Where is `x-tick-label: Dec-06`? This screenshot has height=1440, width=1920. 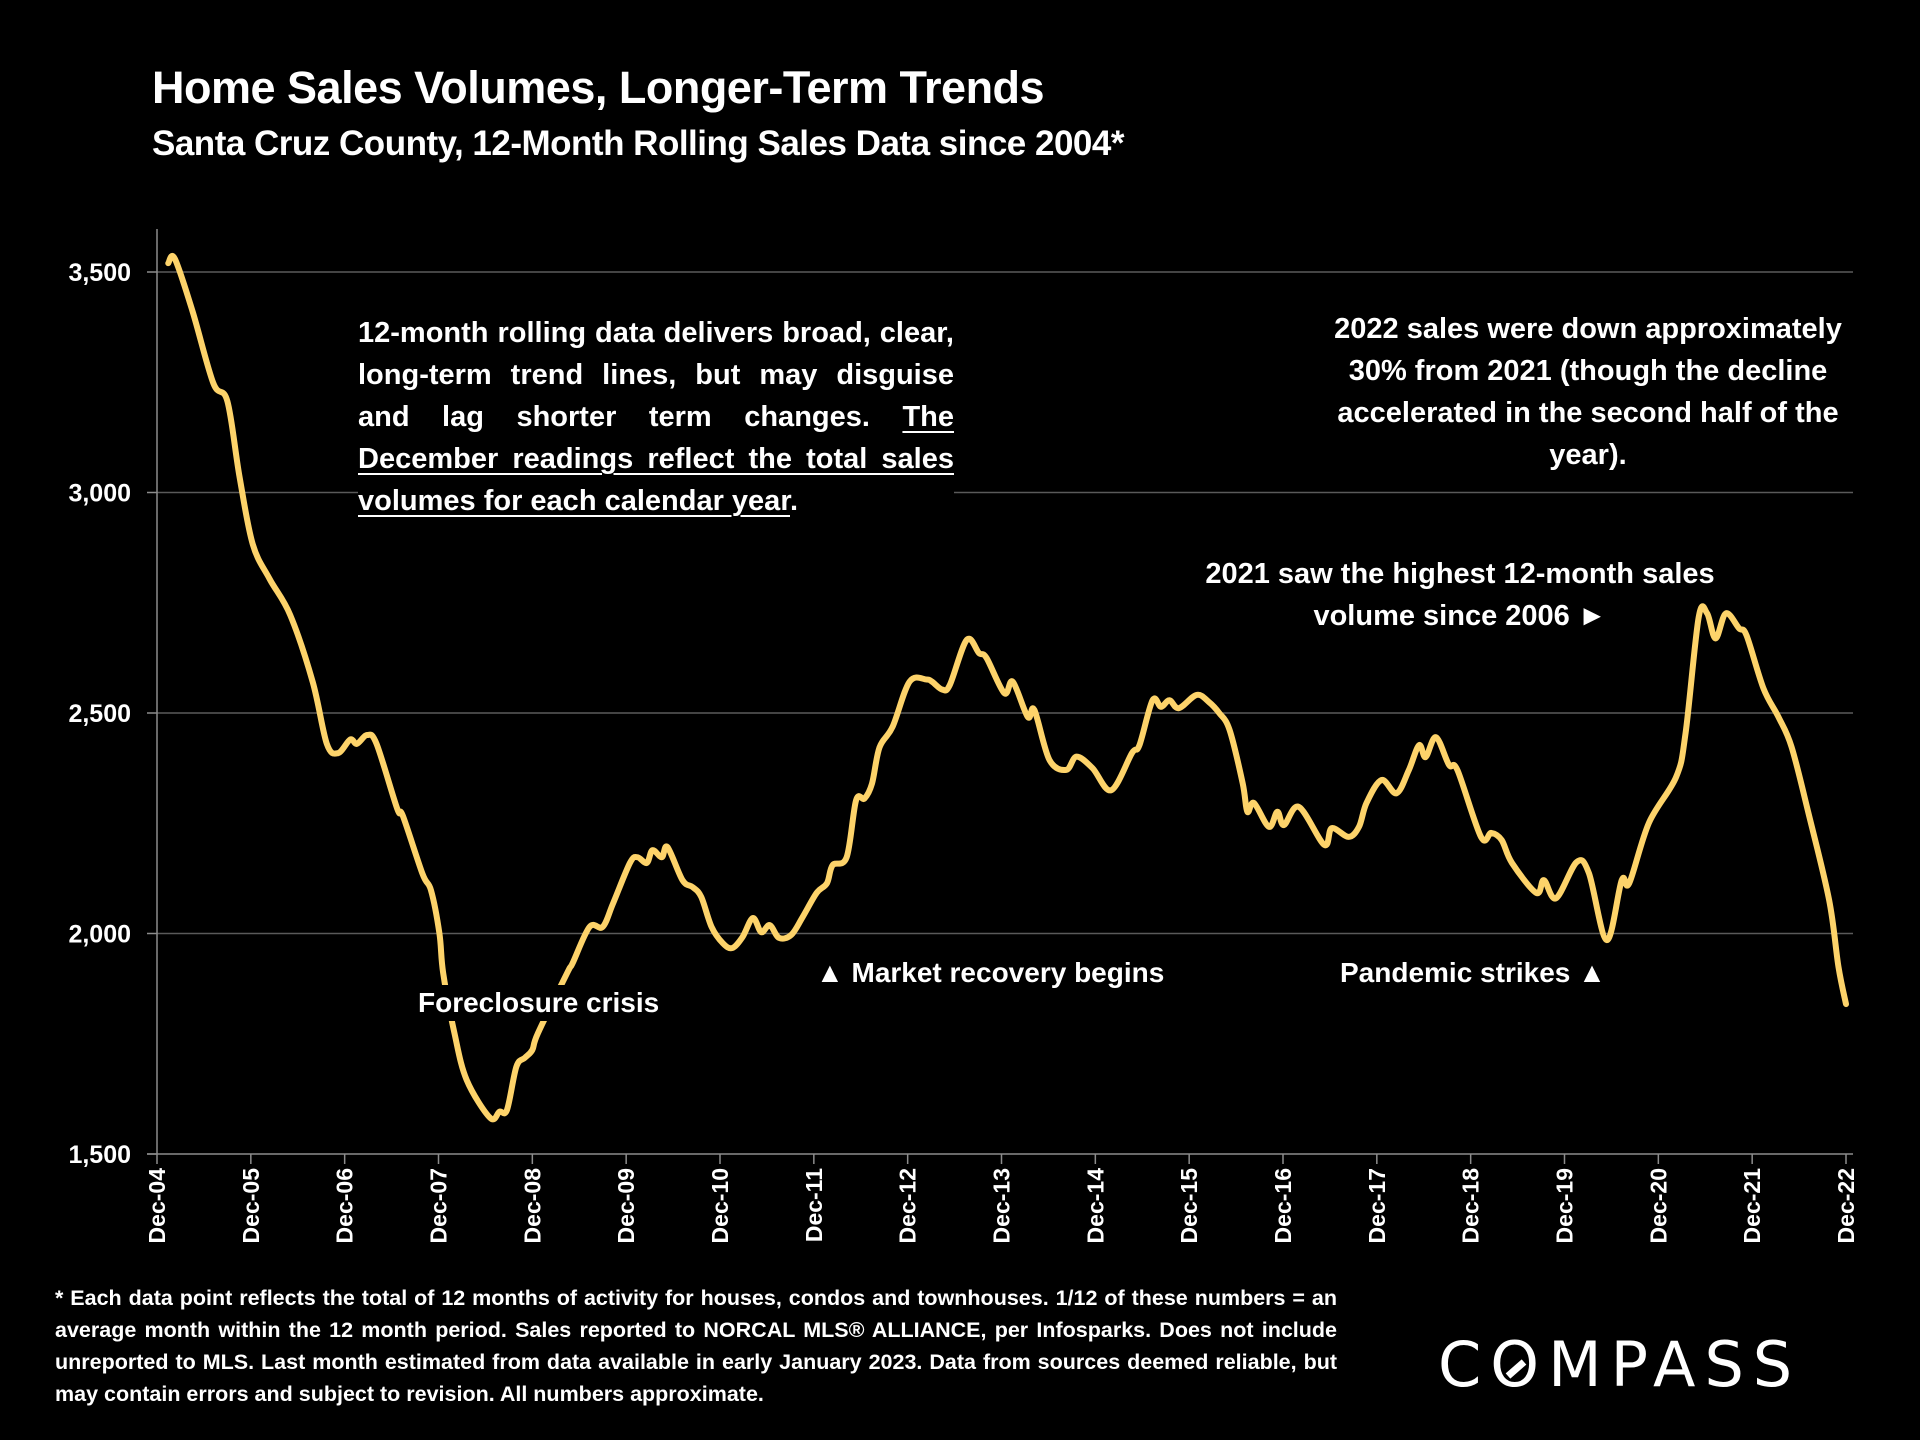 x-tick-label: Dec-06 is located at coordinates (345, 1205).